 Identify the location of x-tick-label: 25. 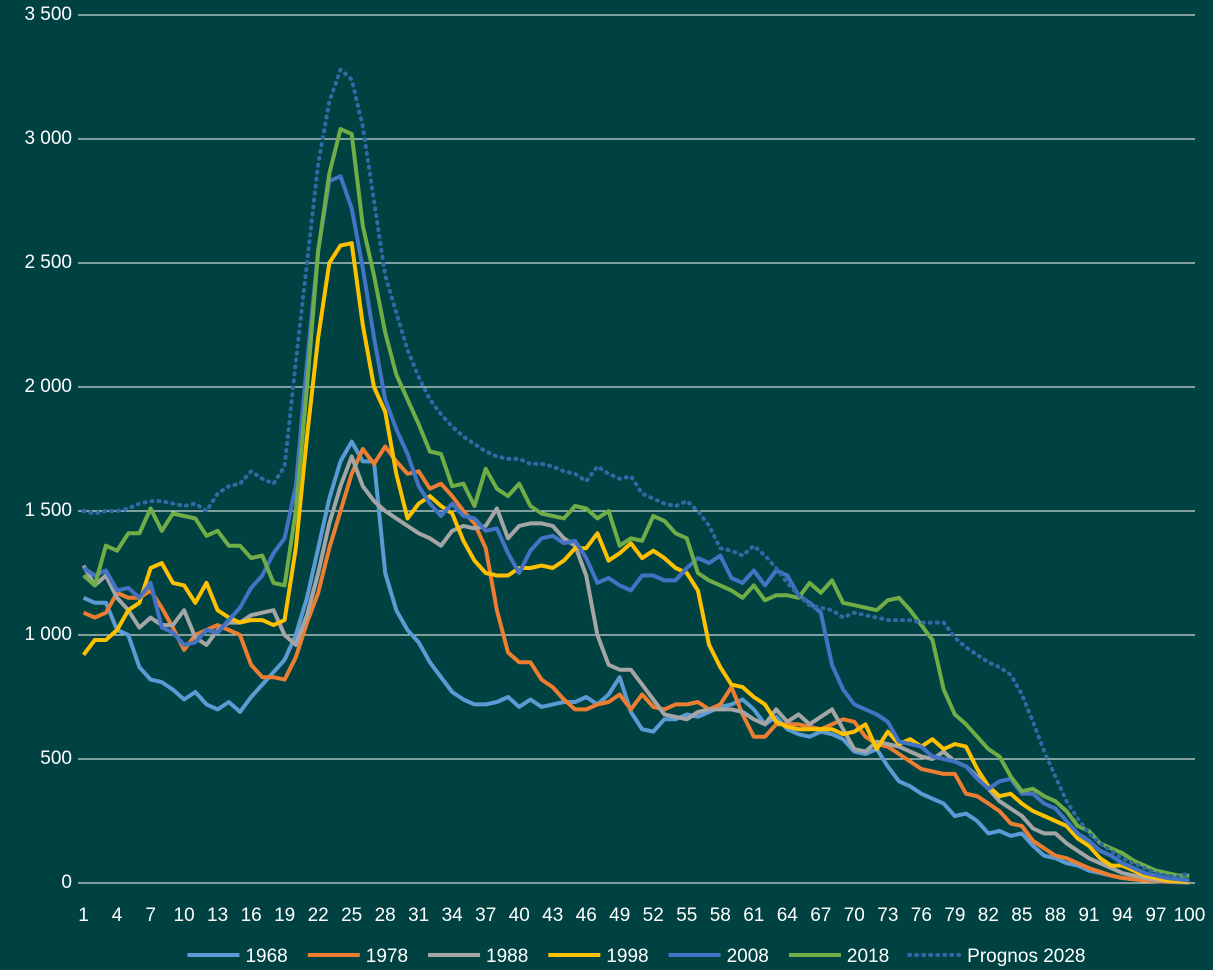
(351, 915).